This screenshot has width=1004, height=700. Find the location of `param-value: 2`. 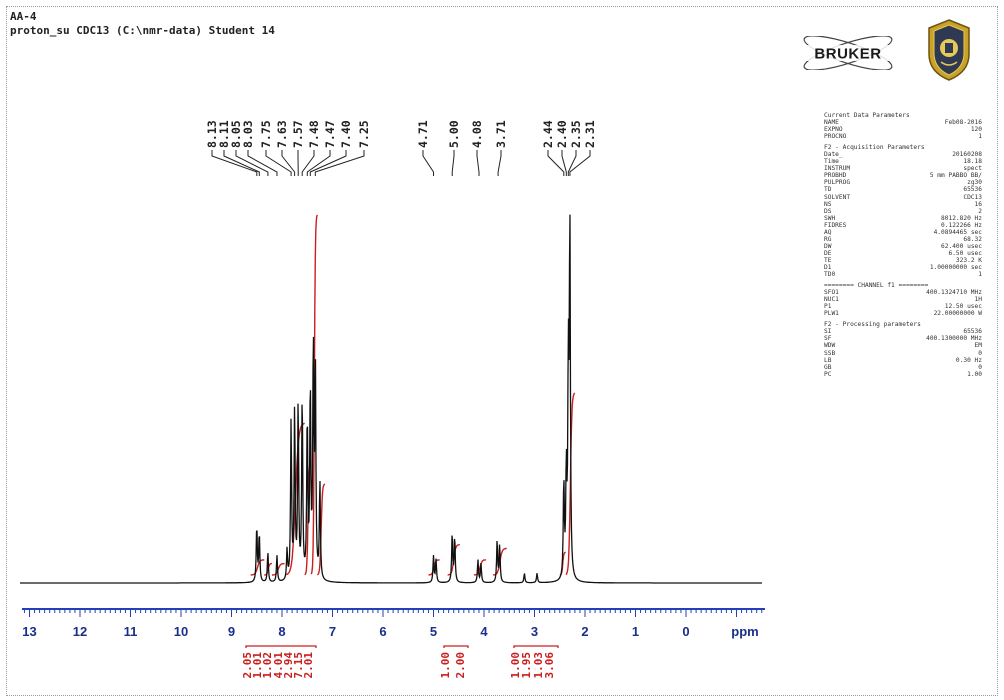

param-value: 2 is located at coordinates (980, 211).